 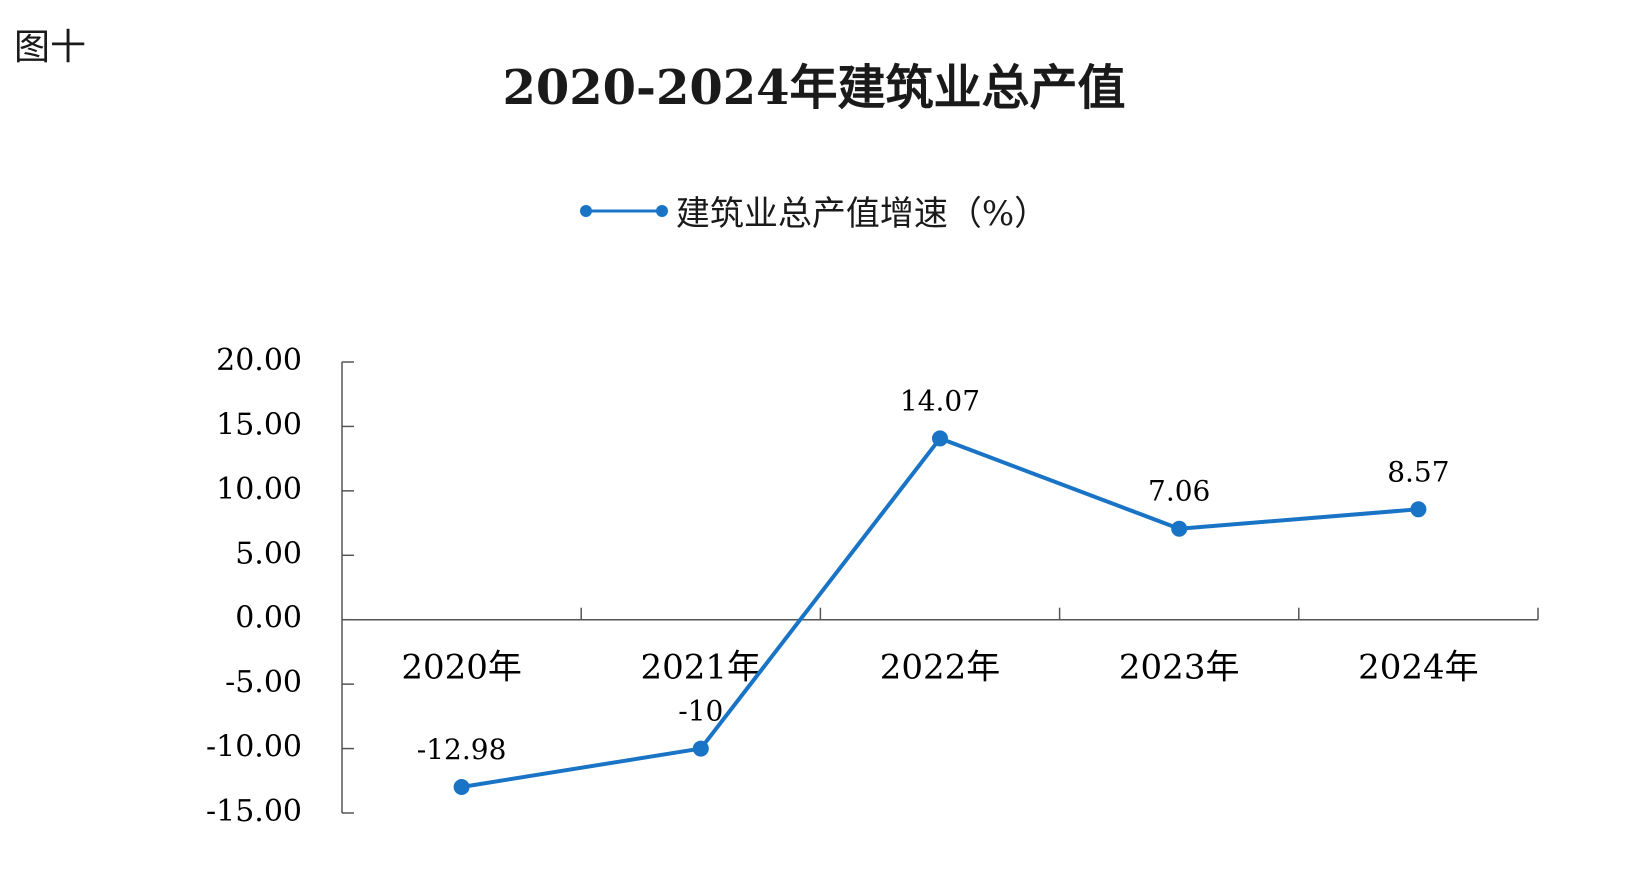 I want to click on data-label: 7.06, so click(x=1179, y=491).